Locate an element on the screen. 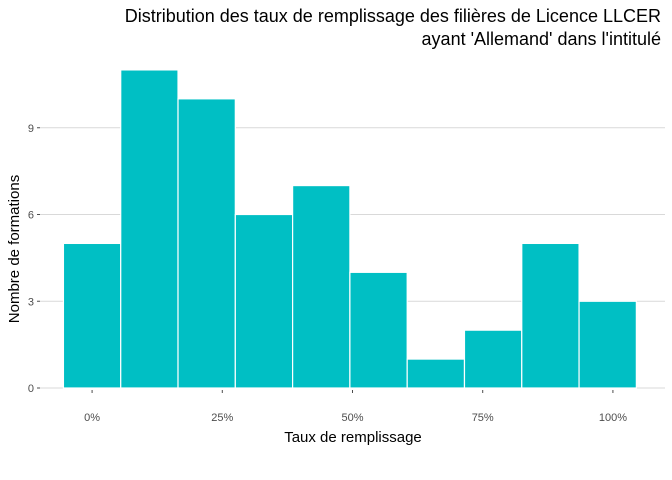 Image resolution: width=672 pixels, height=480 pixels. x-tick-label-0: 0% is located at coordinates (92, 418).